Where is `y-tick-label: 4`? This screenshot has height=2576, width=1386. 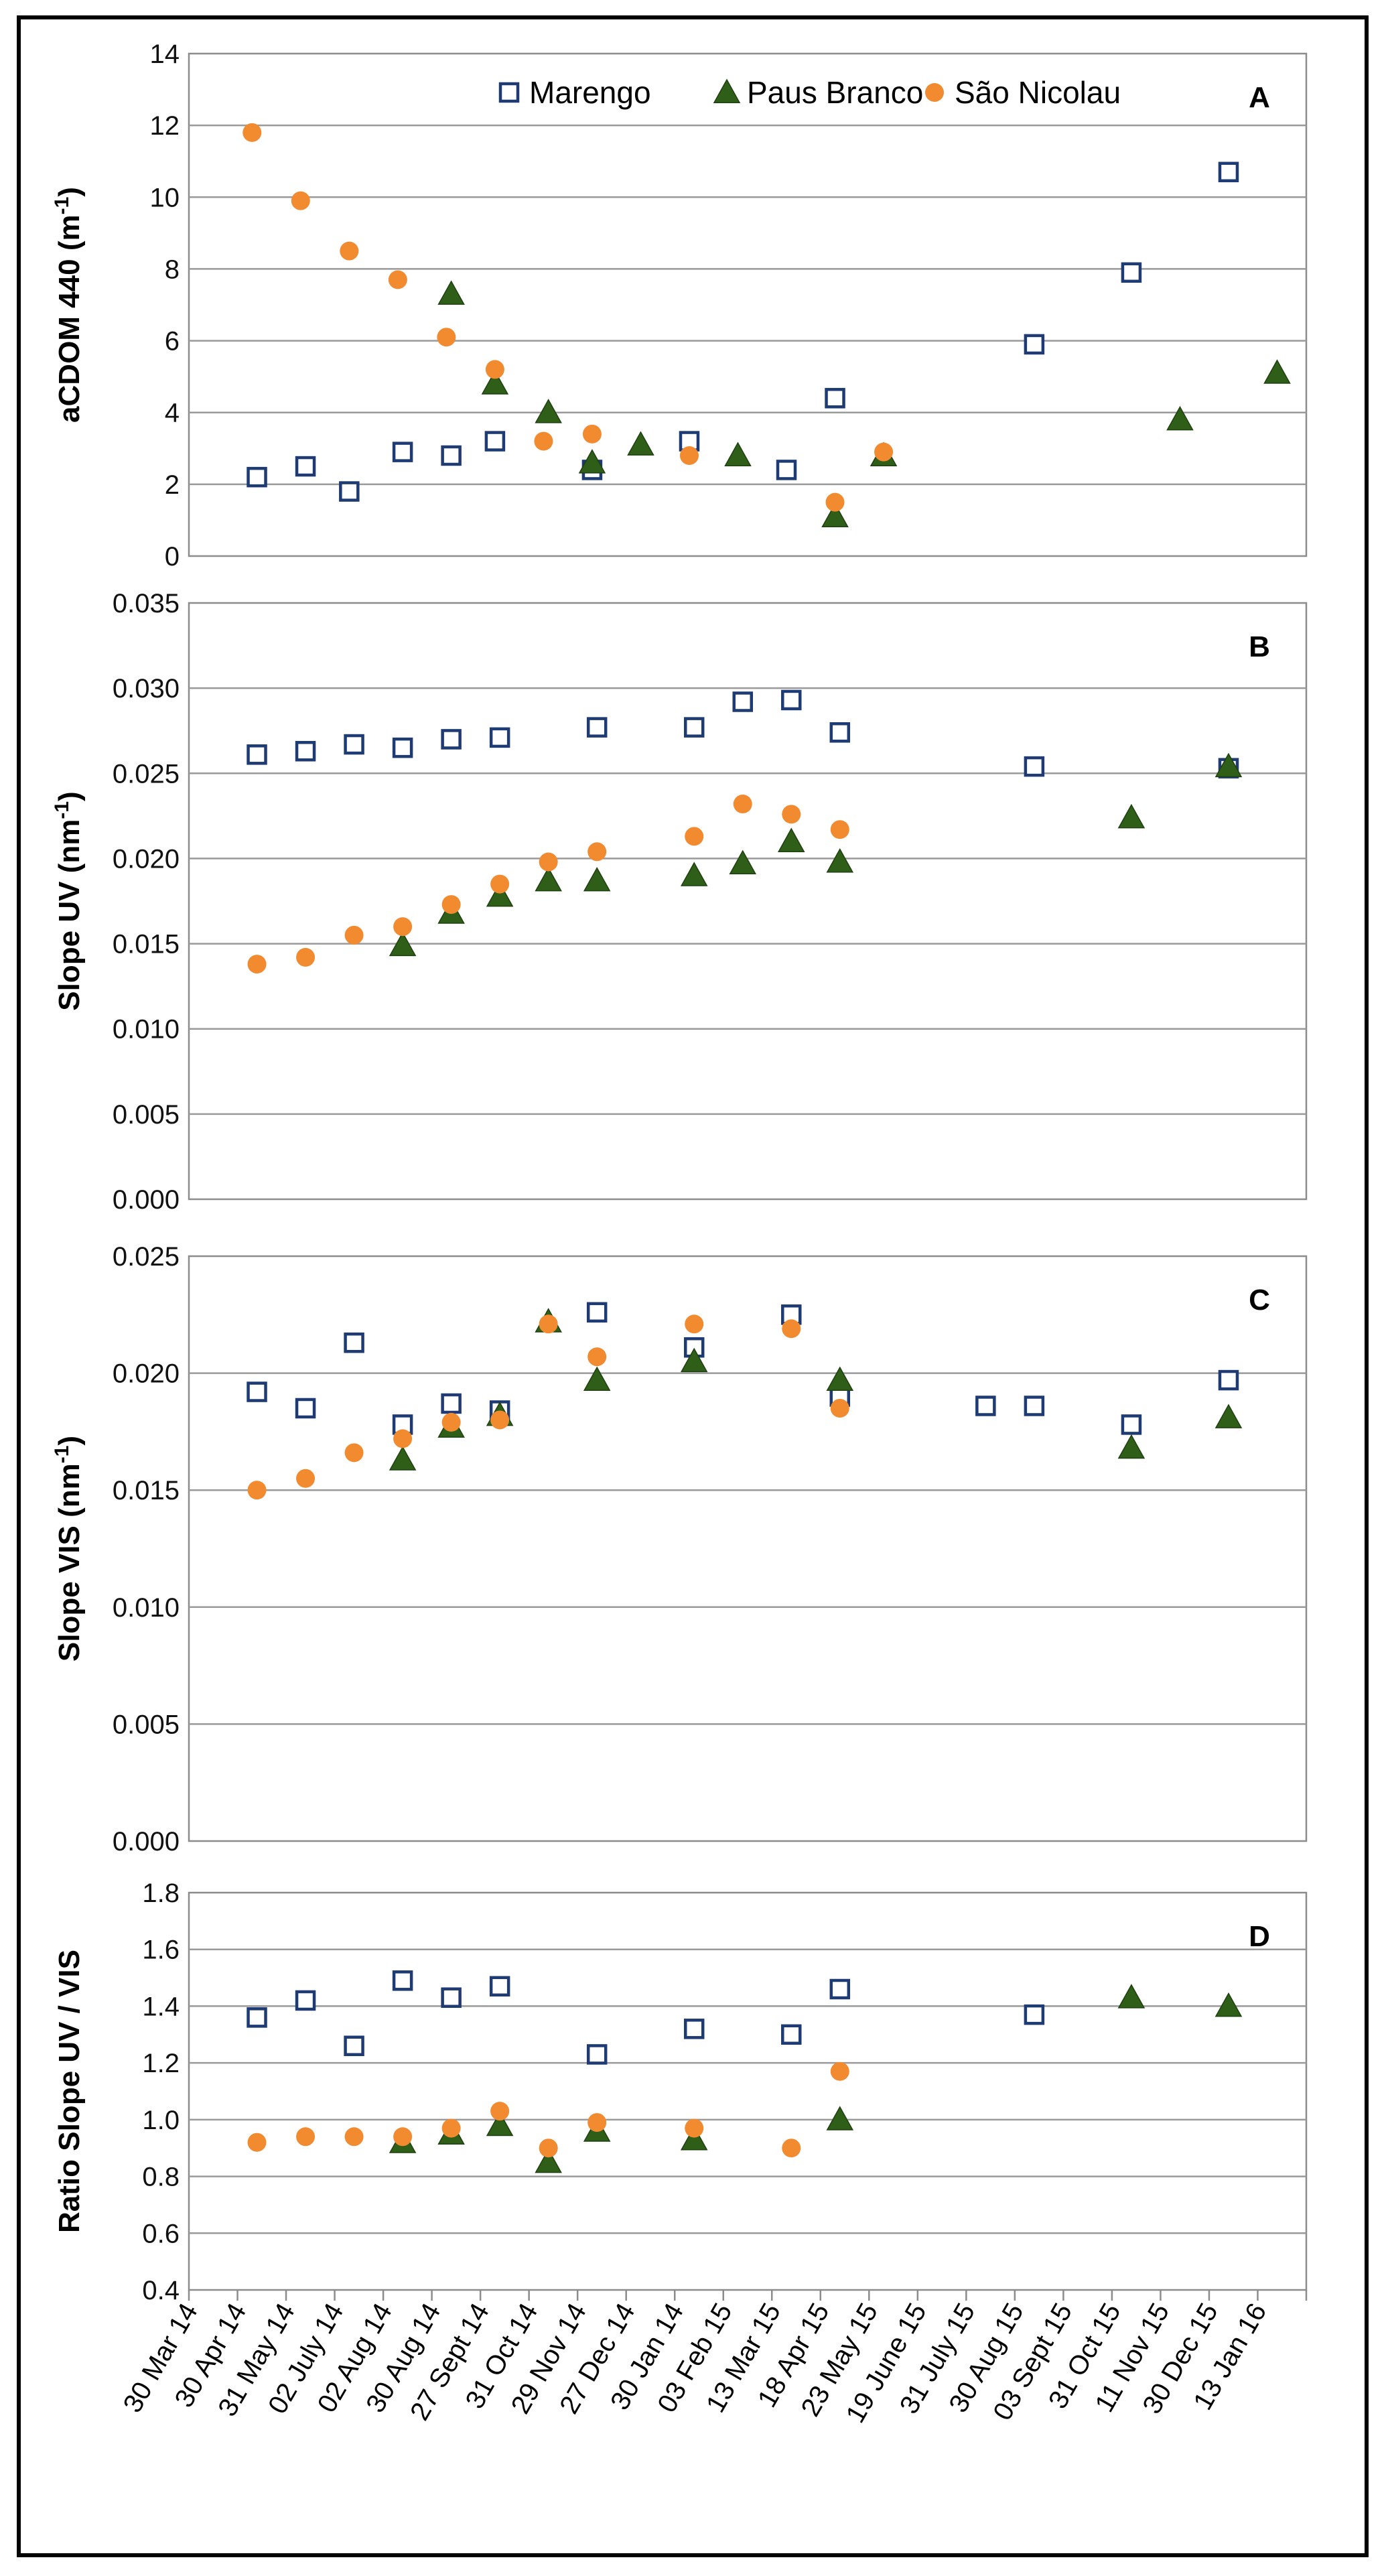
y-tick-label: 4 is located at coordinates (172, 413).